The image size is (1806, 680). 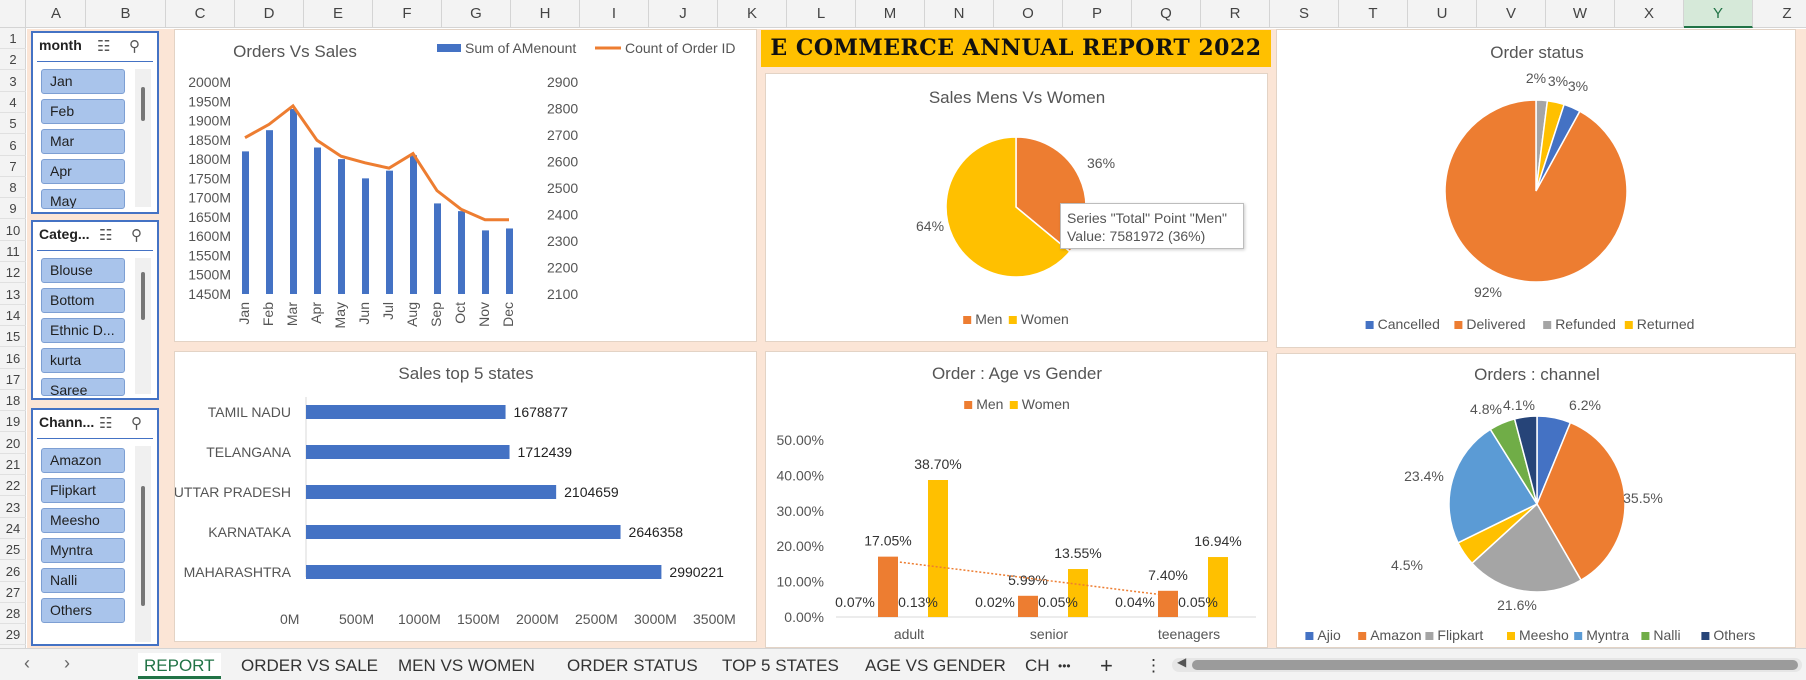 I want to click on slicer-month: month ☷ ⚲ Jan Feb Mar Apr May, so click(x=95, y=122).